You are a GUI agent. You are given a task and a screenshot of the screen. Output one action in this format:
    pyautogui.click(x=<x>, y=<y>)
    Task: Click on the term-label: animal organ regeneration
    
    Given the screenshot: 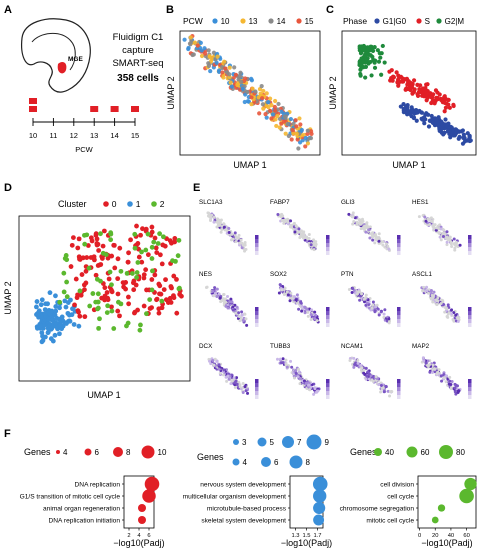 What is the action you would take?
    pyautogui.click(x=81, y=509)
    